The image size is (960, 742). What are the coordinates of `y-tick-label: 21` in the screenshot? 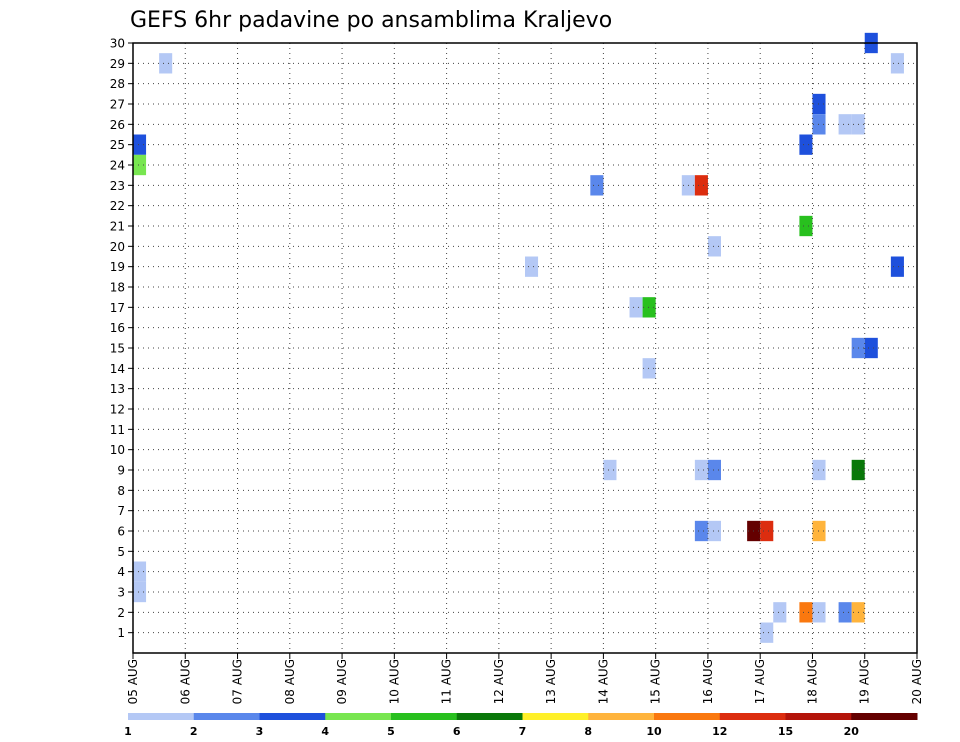 It's located at (117, 227).